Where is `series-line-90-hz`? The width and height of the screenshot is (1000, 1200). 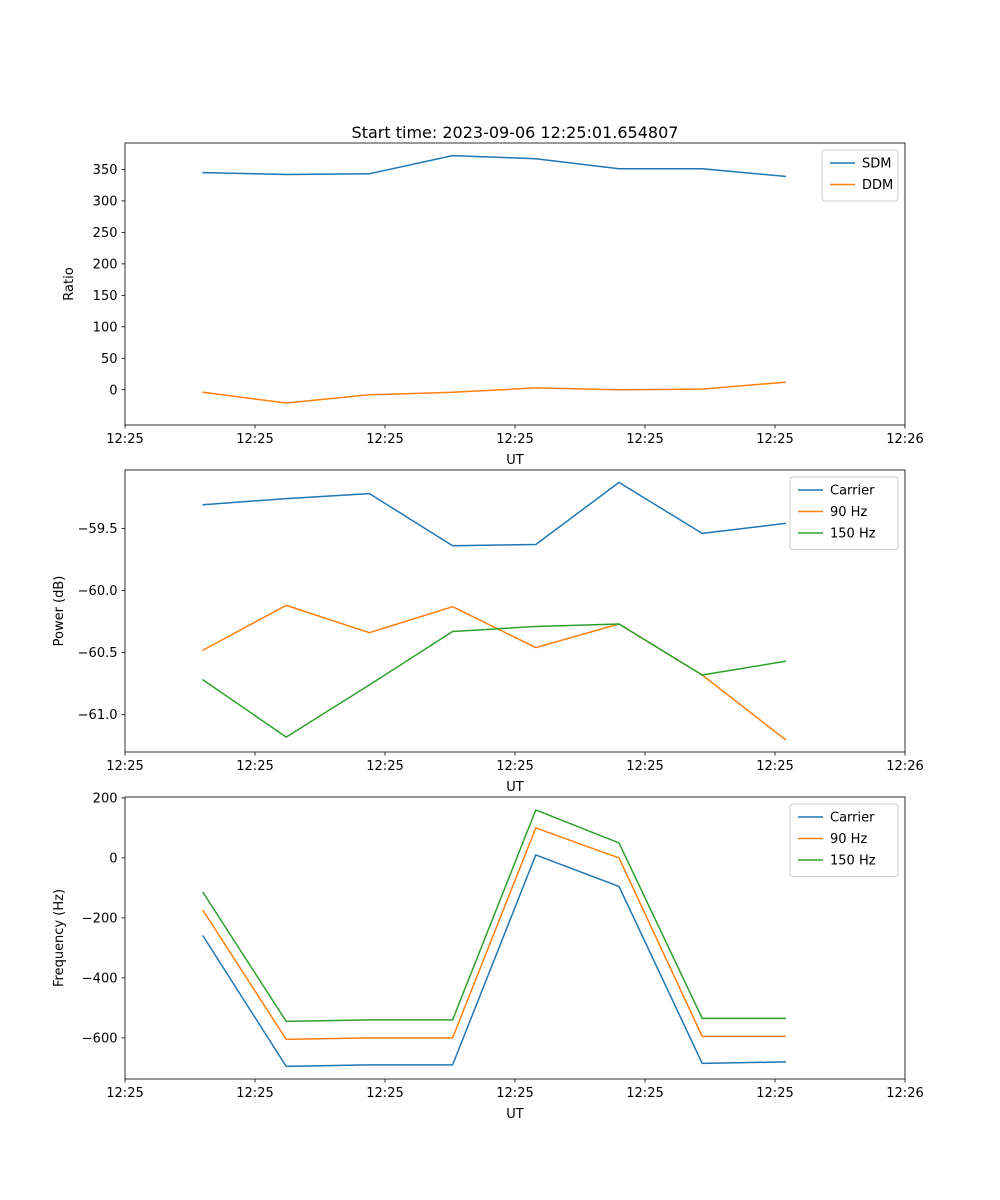 series-line-90-hz is located at coordinates (494, 934).